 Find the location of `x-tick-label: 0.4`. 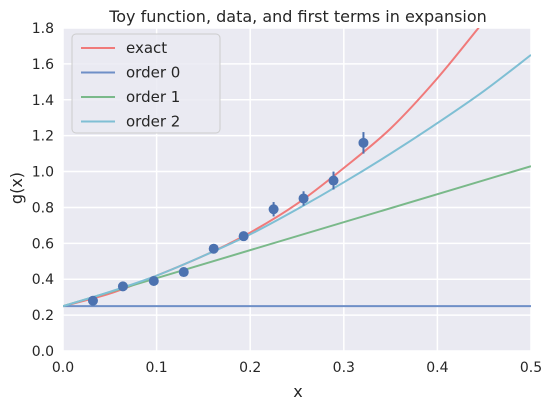

x-tick-label: 0.4 is located at coordinates (437, 368).